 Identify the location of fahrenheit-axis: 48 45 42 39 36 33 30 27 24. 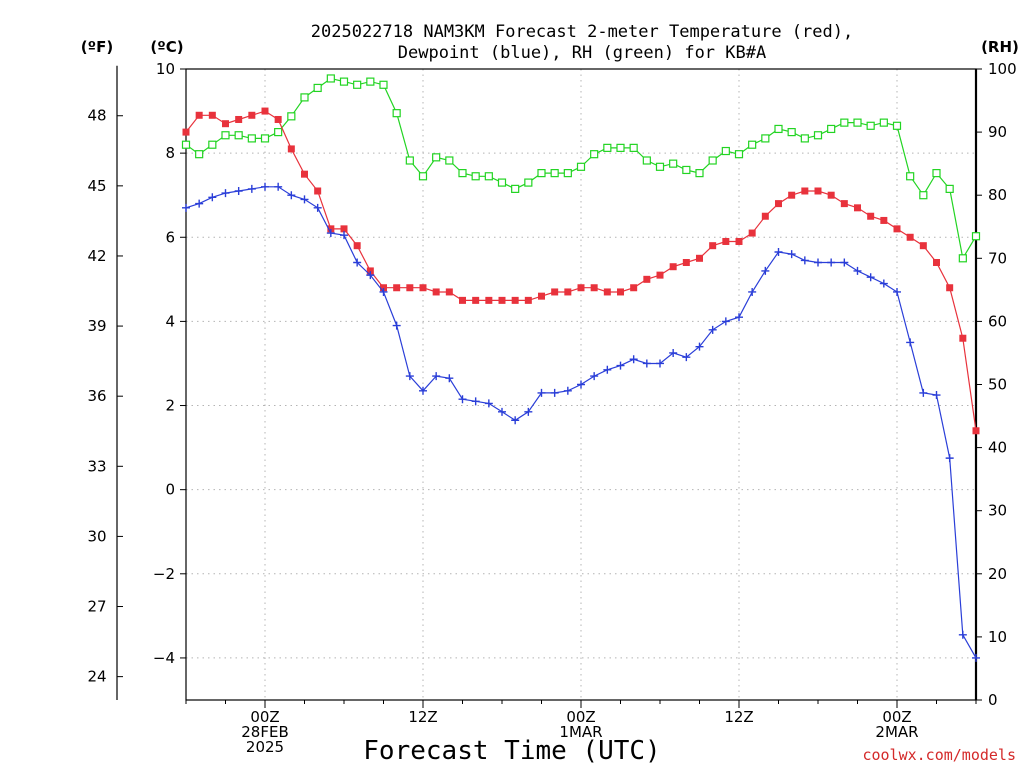
(105, 396).